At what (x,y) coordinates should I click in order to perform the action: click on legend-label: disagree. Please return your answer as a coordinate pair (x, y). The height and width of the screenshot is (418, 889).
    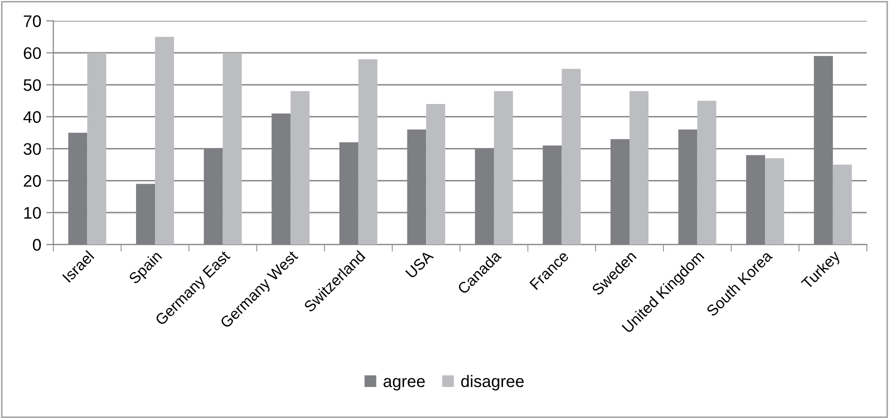
    Looking at the image, I should click on (492, 382).